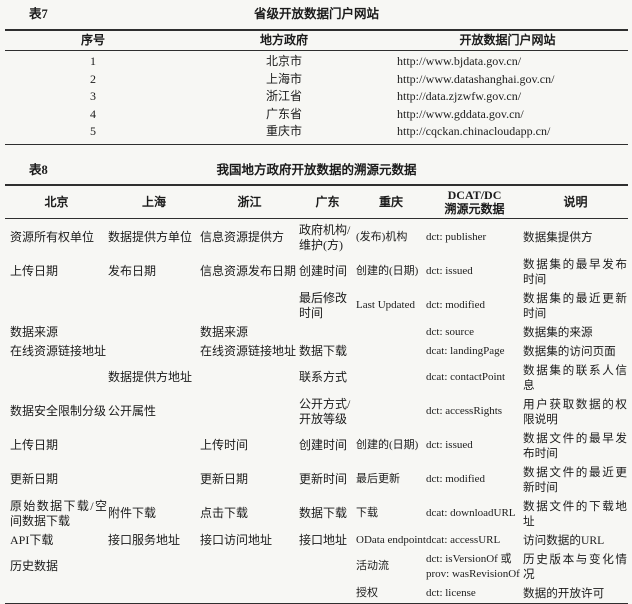 The height and width of the screenshot is (604, 632). What do you see at coordinates (471, 513) in the screenshot?
I see `metadata-term: dcat: downloadURL` at bounding box center [471, 513].